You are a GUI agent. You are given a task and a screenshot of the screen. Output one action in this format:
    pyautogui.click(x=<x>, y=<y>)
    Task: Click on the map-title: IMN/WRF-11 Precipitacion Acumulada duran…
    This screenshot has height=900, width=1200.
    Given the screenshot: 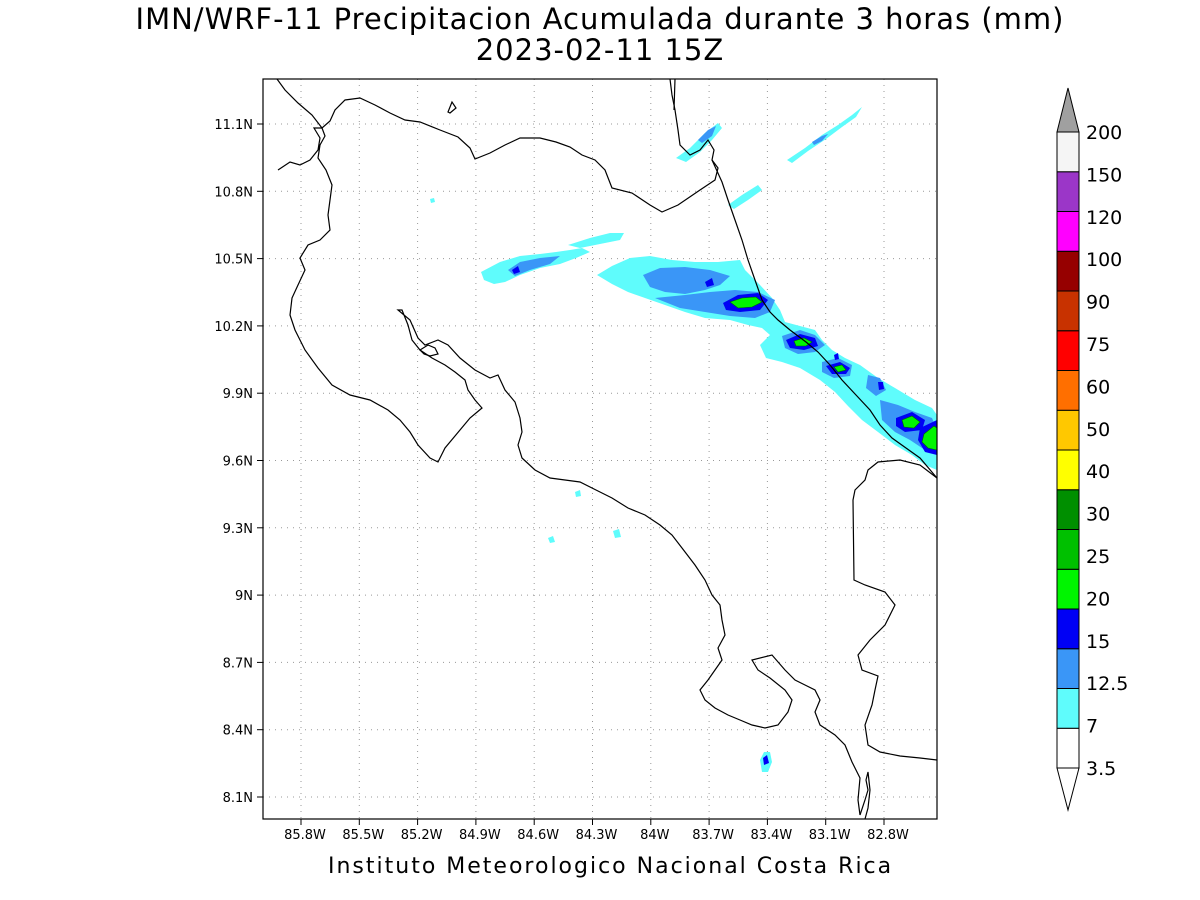 What is the action you would take?
    pyautogui.click(x=600, y=19)
    